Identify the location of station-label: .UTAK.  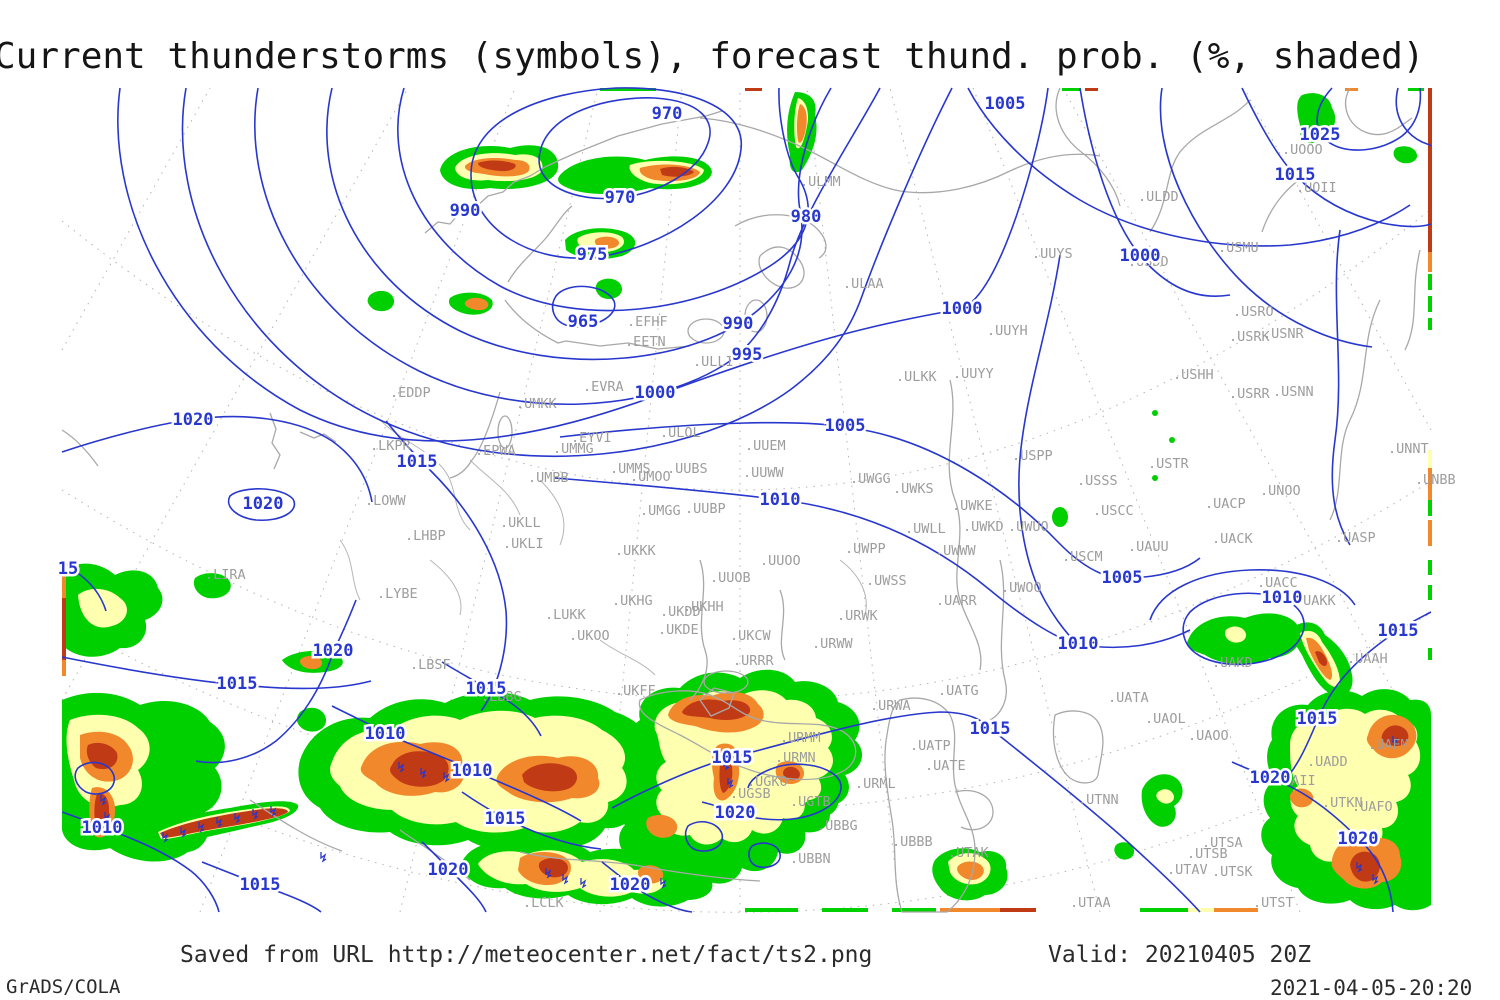
(969, 853).